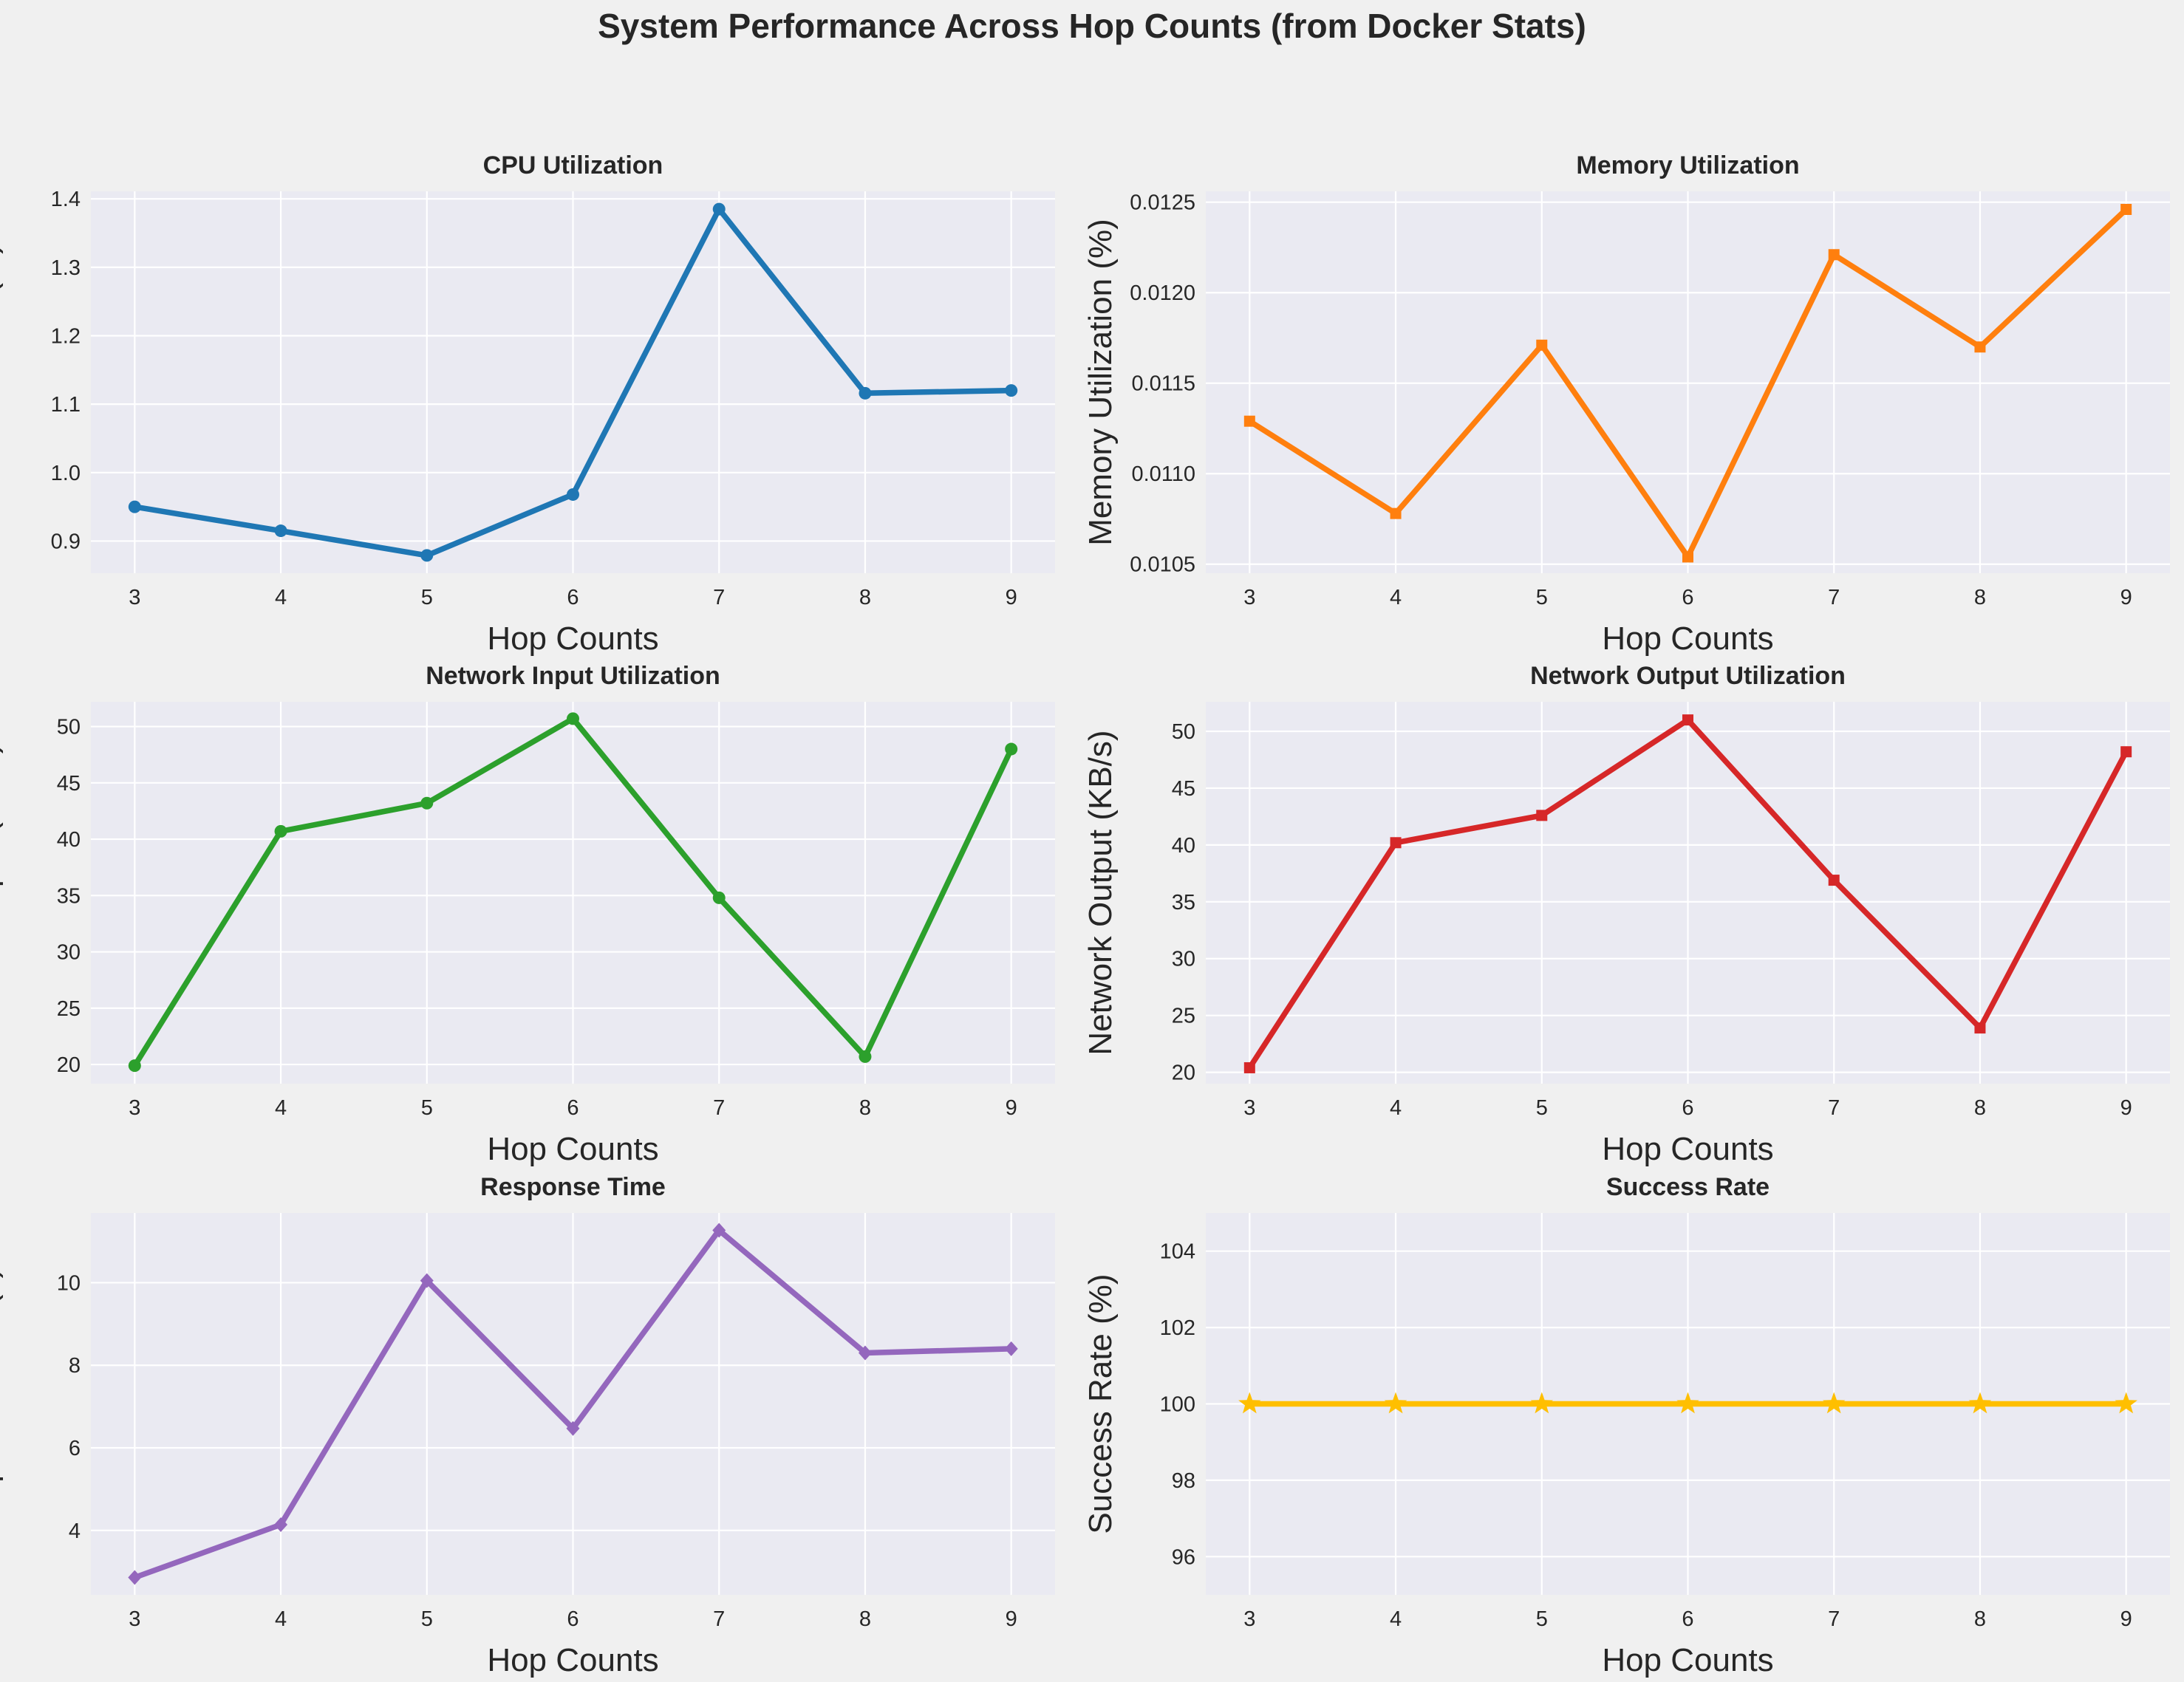 Image resolution: width=2184 pixels, height=1682 pixels. Describe the element at coordinates (1163, 384) in the screenshot. I see `y-tick-label: 0.0115` at that location.